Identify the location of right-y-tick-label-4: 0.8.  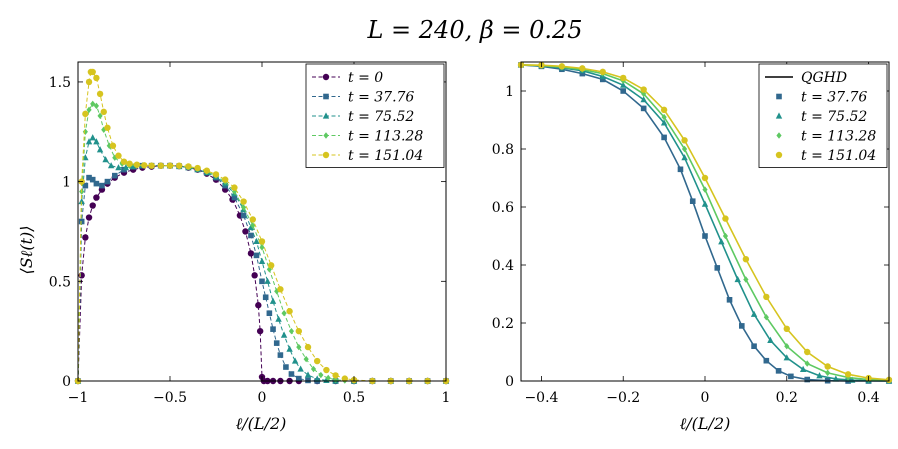
(503, 150).